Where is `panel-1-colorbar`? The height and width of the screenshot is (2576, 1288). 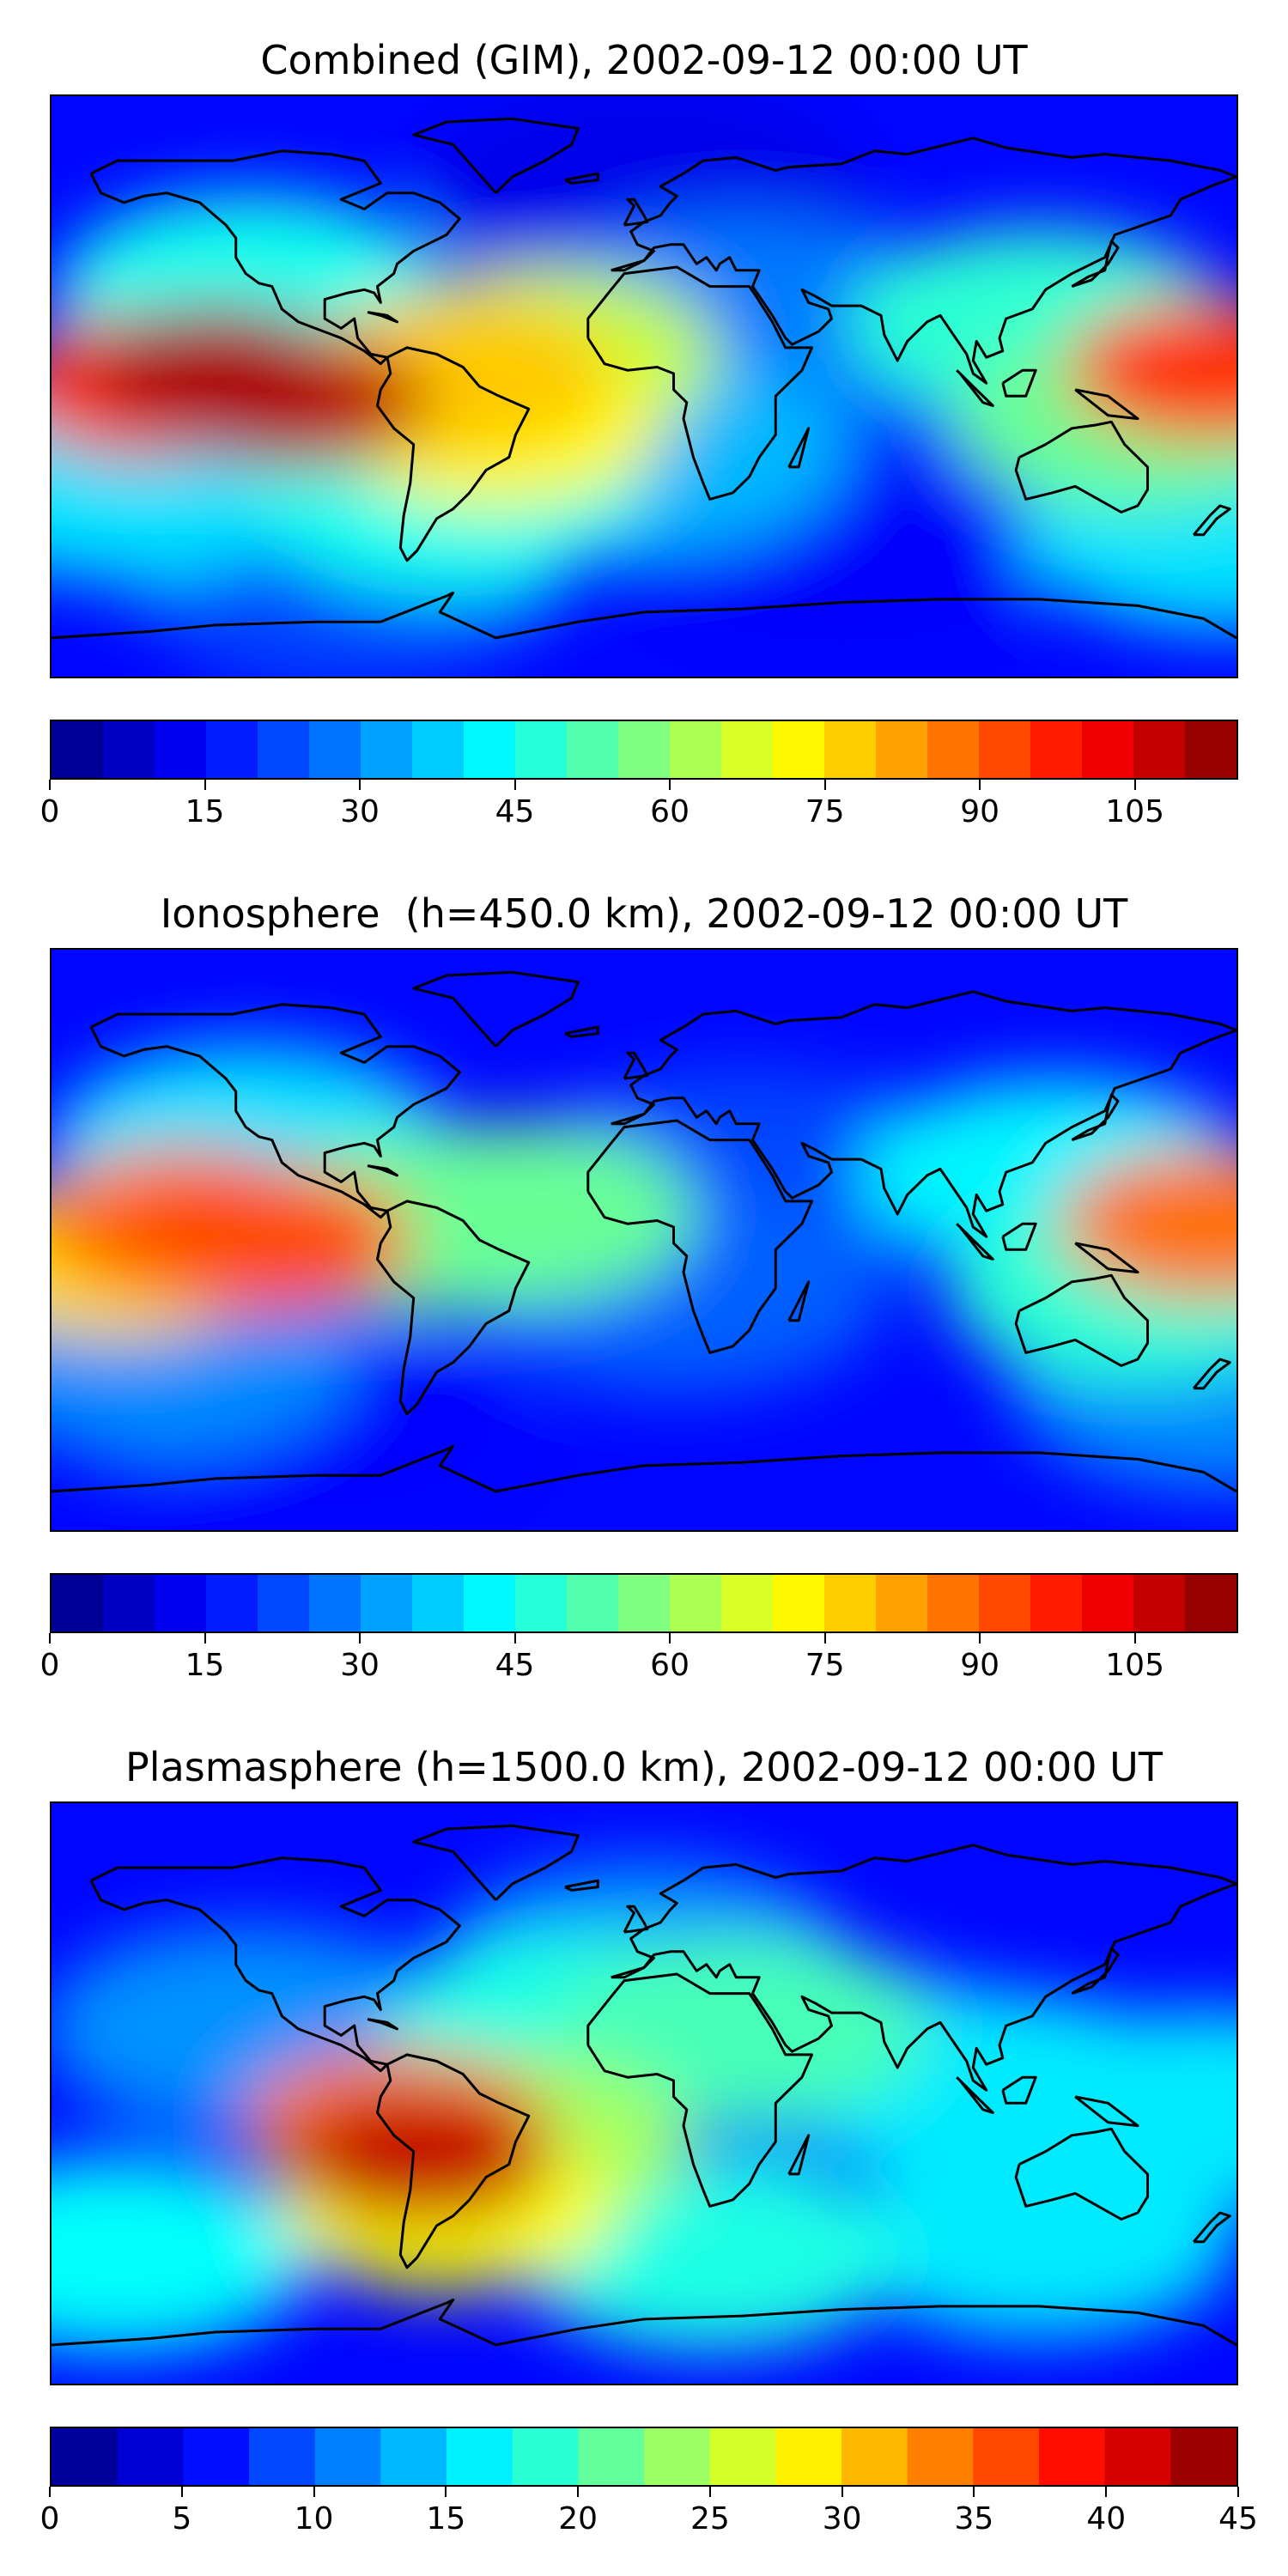 panel-1-colorbar is located at coordinates (644, 750).